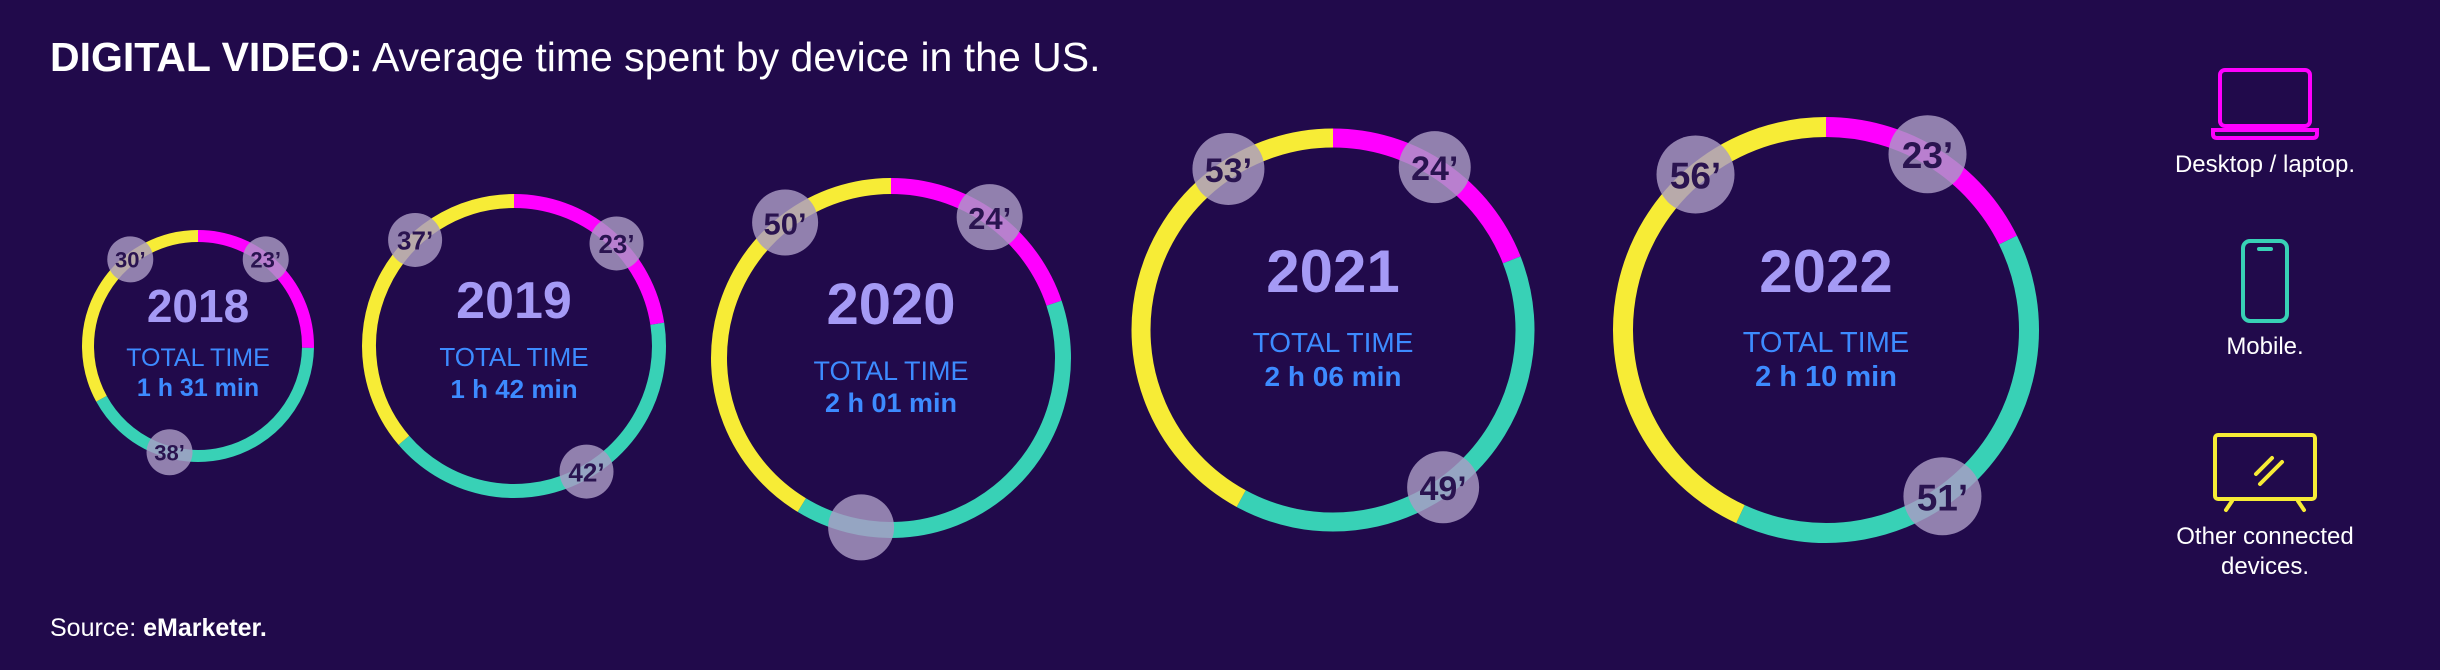 The image size is (2440, 670). I want to click on legend-label-other: Other connected devices., so click(2265, 551).